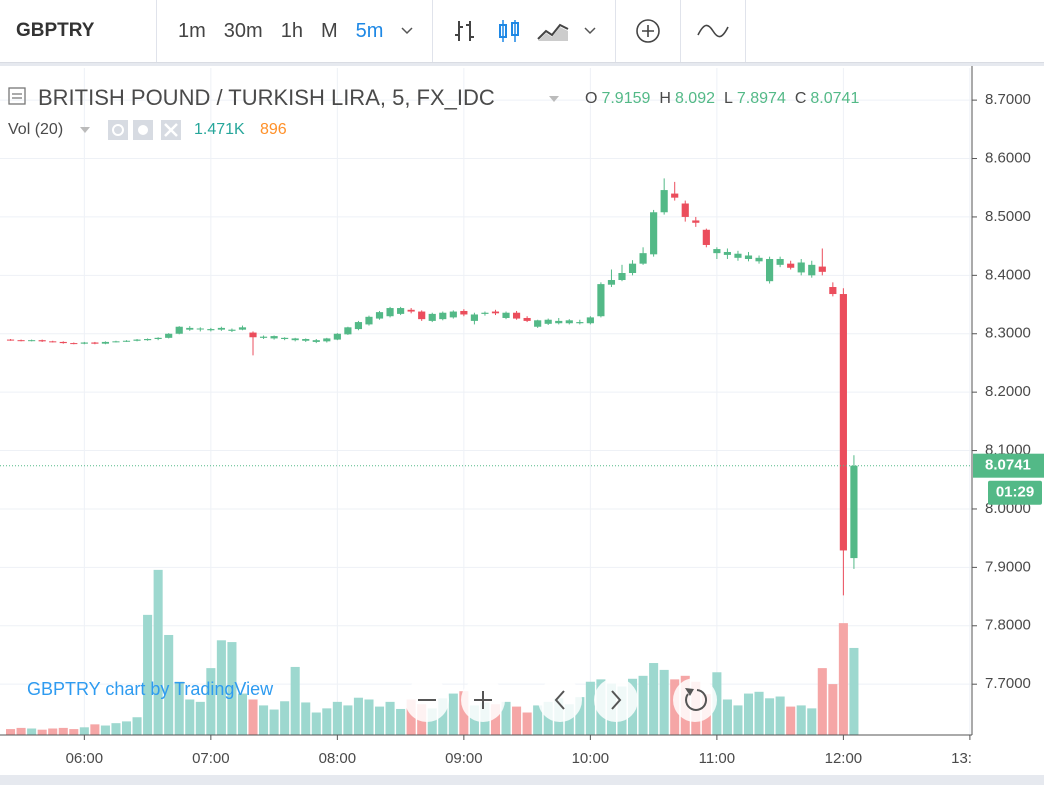 This screenshot has width=1044, height=785. I want to click on countdown-tag, so click(1015, 492).